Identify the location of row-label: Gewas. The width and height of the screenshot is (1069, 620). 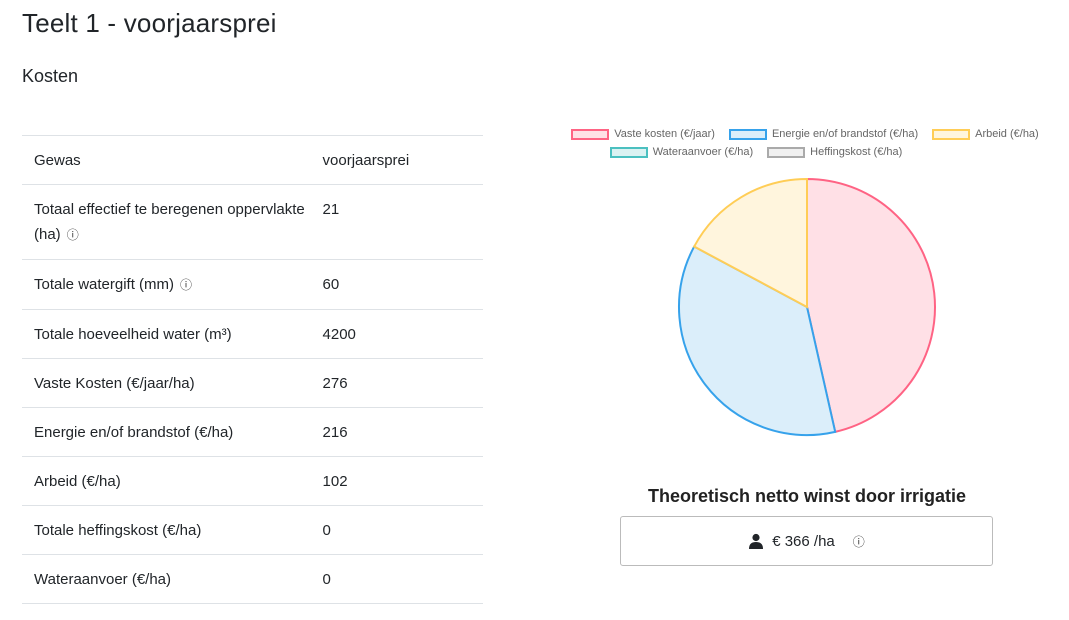
(57, 160).